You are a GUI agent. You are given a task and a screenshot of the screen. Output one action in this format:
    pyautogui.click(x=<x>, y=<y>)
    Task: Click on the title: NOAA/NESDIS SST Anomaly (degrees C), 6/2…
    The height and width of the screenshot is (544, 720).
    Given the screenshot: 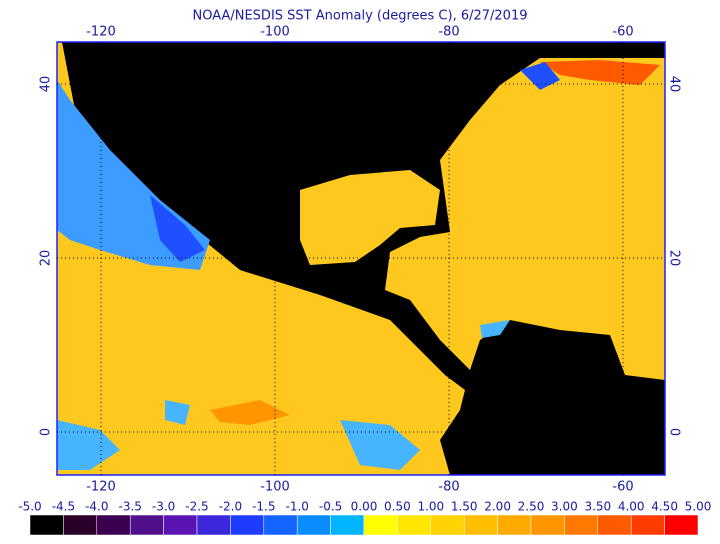 What is the action you would take?
    pyautogui.click(x=359, y=16)
    